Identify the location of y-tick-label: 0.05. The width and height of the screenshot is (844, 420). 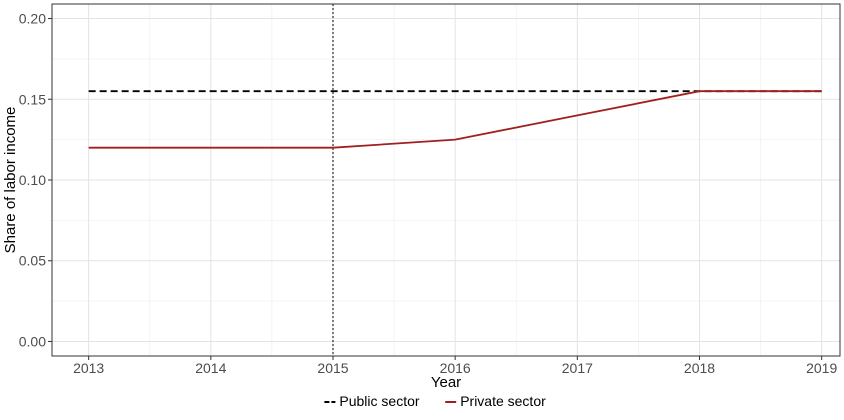
(32, 261).